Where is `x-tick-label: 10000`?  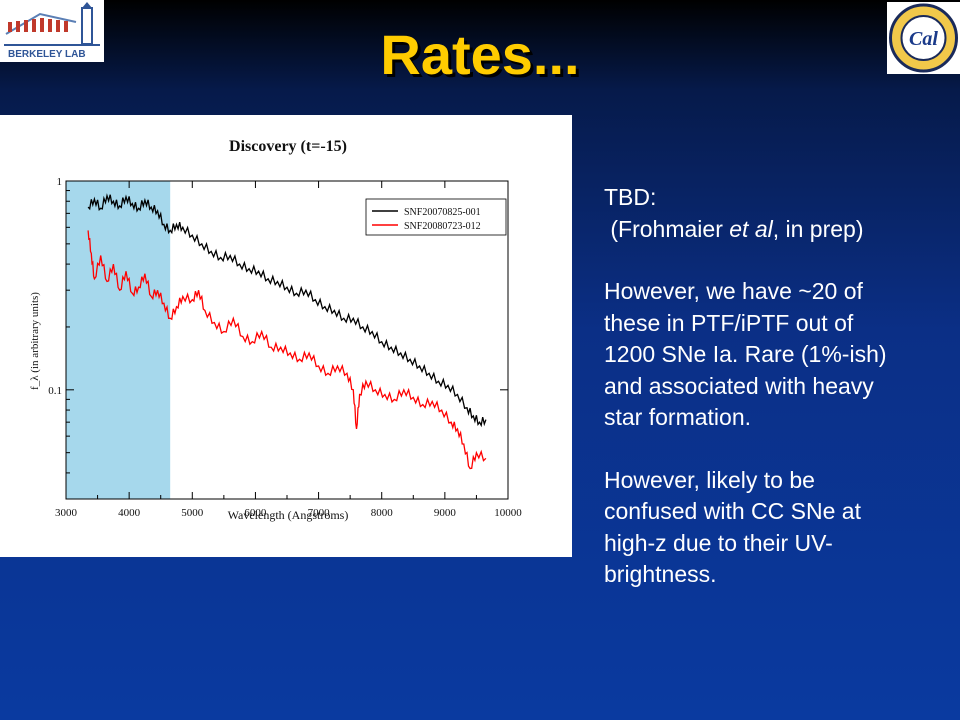
x-tick-label: 10000 is located at coordinates (508, 513).